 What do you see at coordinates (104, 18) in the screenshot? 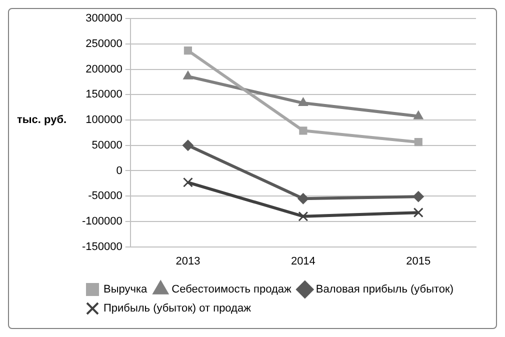
I see `y-tick-label: 300000` at bounding box center [104, 18].